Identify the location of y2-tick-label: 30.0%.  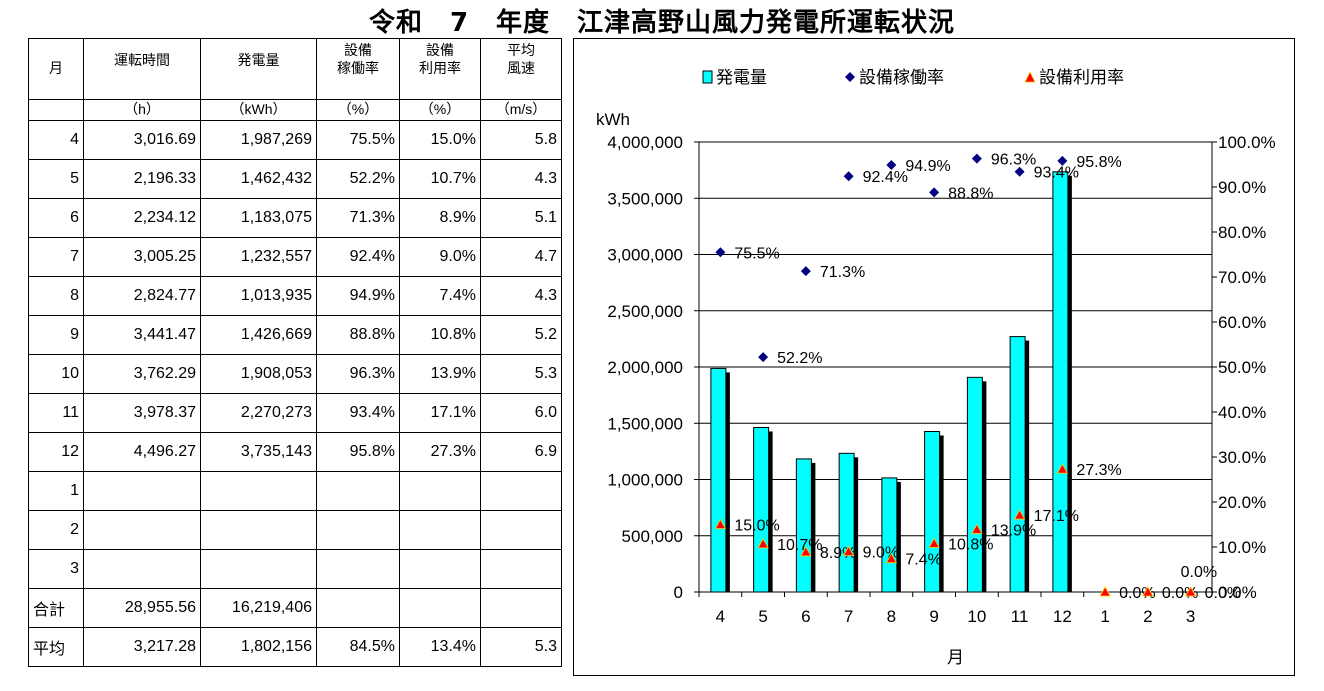
(1242, 457).